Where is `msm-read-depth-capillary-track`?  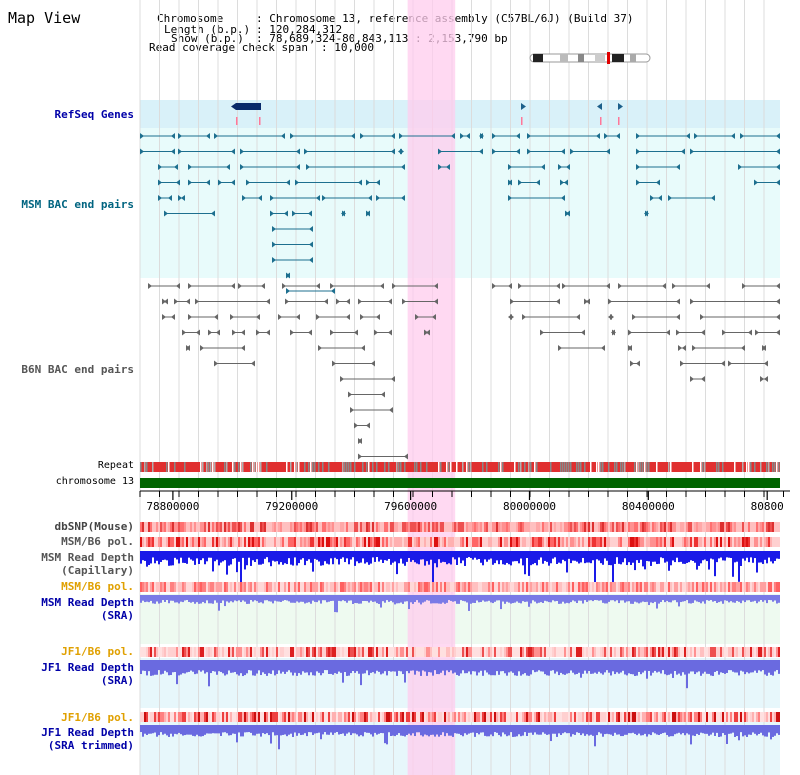
msm-read-depth-capillary-track is located at coordinates (460, 569).